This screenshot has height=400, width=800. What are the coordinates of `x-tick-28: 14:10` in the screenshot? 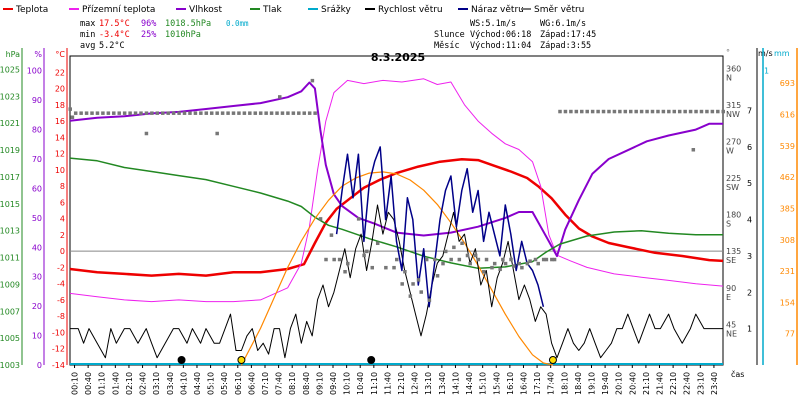 It's located at (455, 383).